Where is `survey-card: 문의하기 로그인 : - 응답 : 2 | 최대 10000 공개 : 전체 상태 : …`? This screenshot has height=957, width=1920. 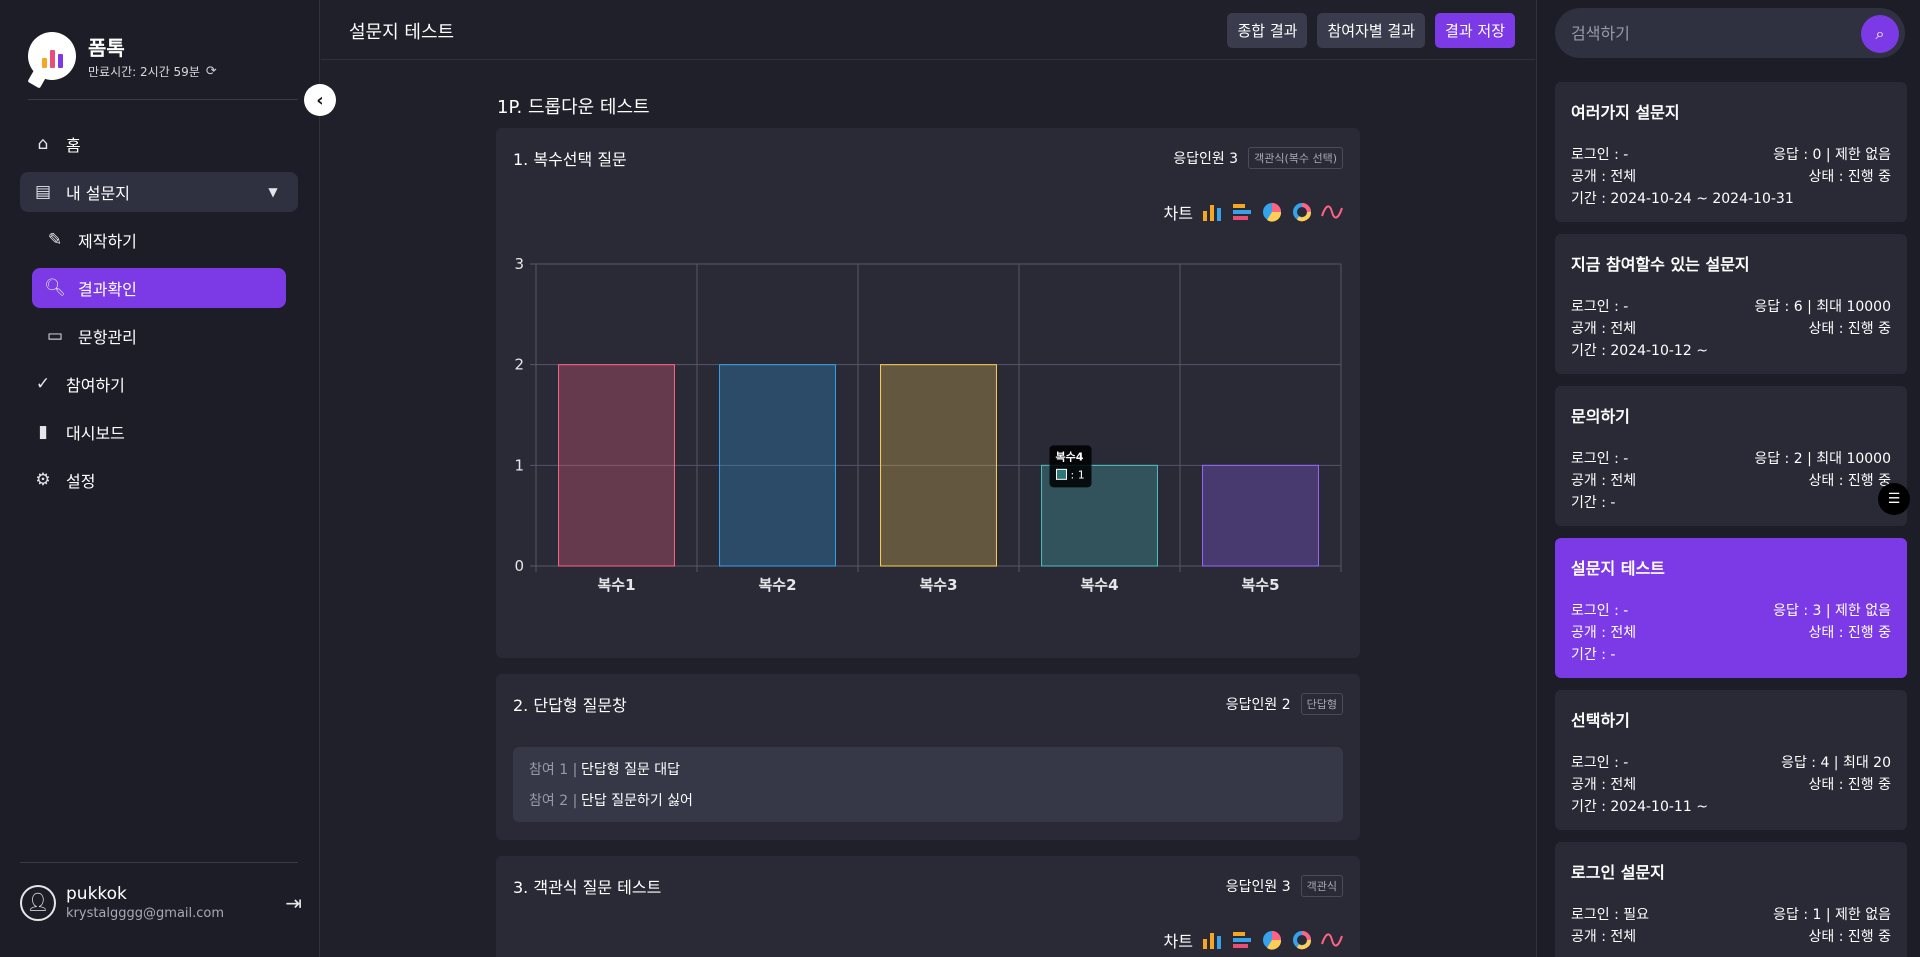
survey-card: 문의하기 로그인 : - 응답 : 2 | 최대 10000 공개 : 전체 상태 : … is located at coordinates (1731, 456).